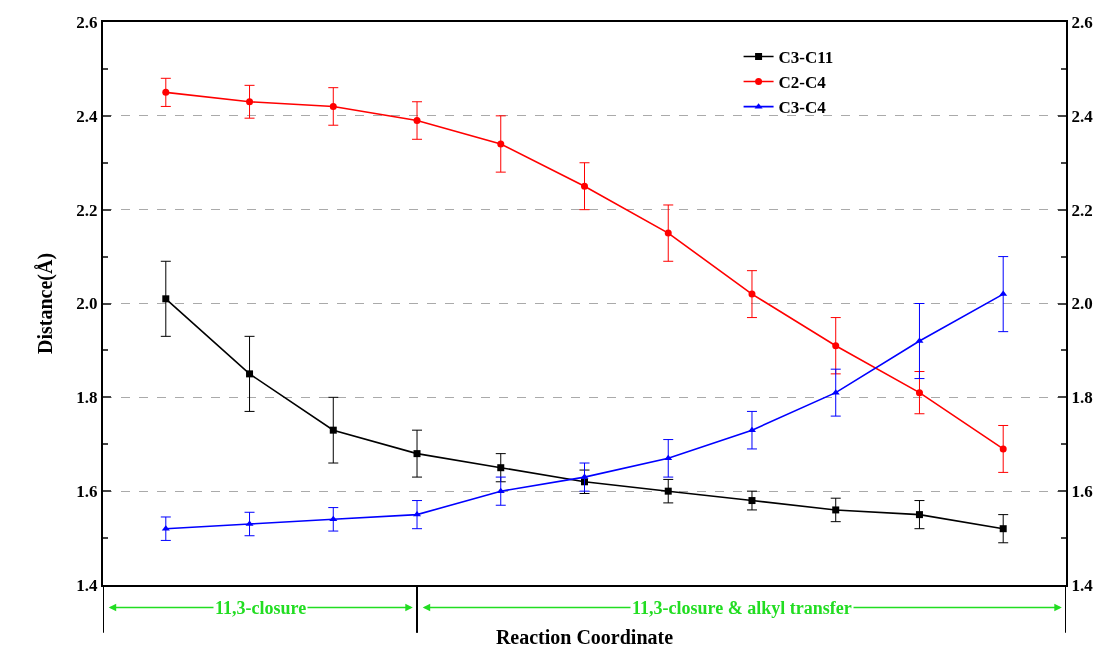 The height and width of the screenshot is (659, 1116). Describe the element at coordinates (1082, 210) in the screenshot. I see `y2-tick-label: 2.2` at that location.